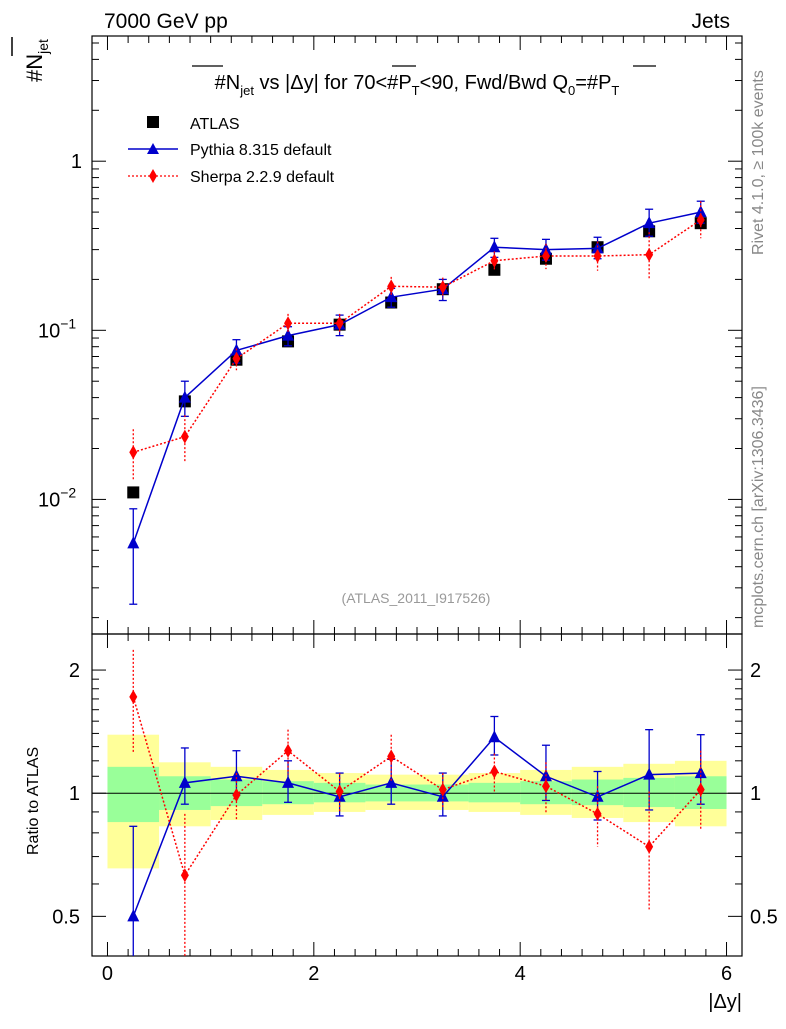 The image size is (786, 1029). Describe the element at coordinates (166, 21) in the screenshot. I see `energy-label: 7000 GeV pp` at that location.